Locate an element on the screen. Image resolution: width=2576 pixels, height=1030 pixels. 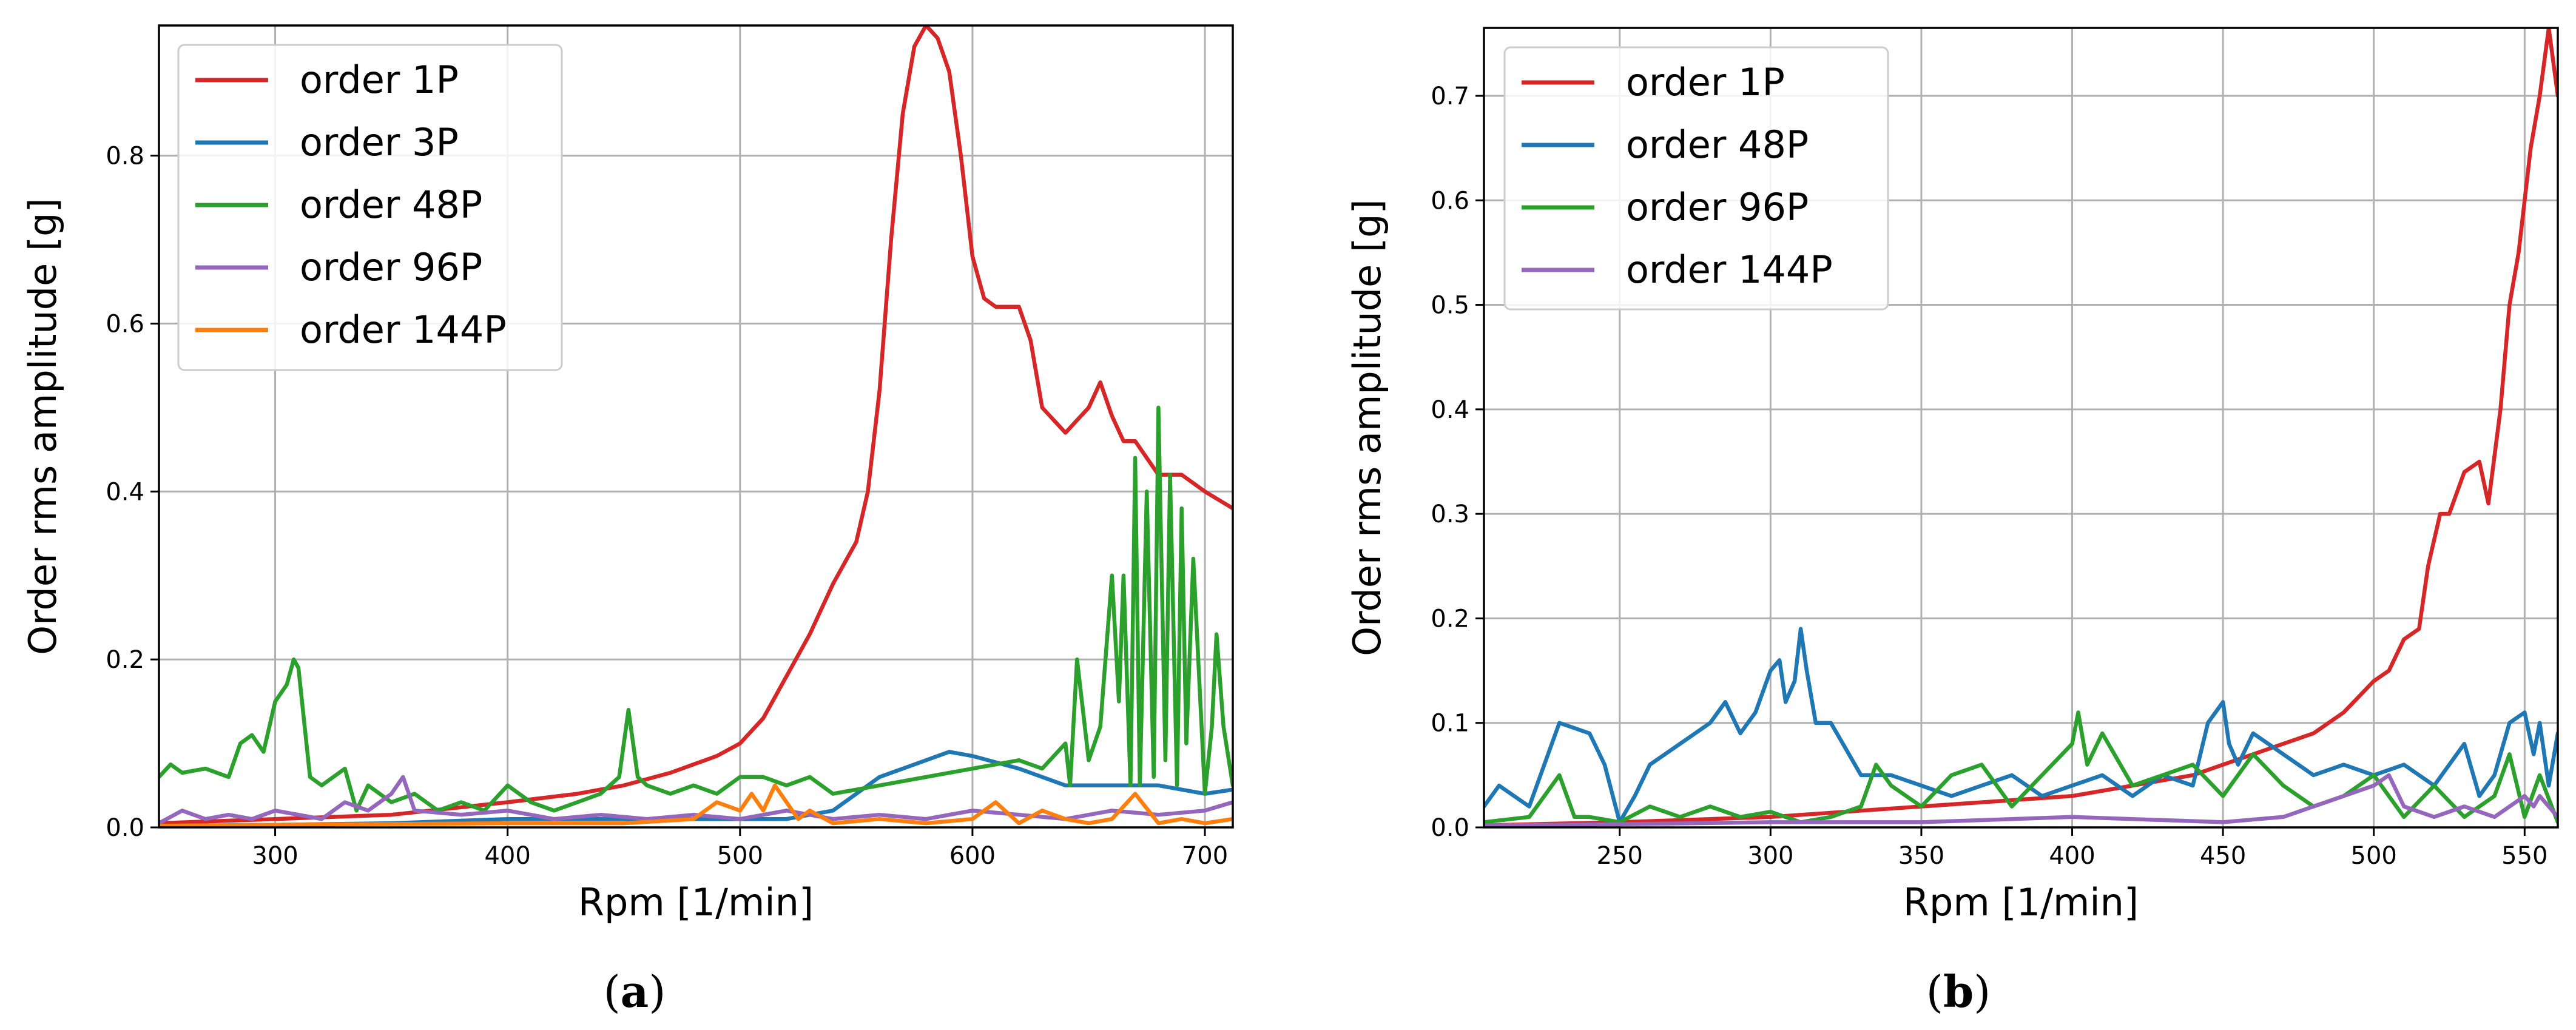
x-tick-label: 350 is located at coordinates (1921, 856).